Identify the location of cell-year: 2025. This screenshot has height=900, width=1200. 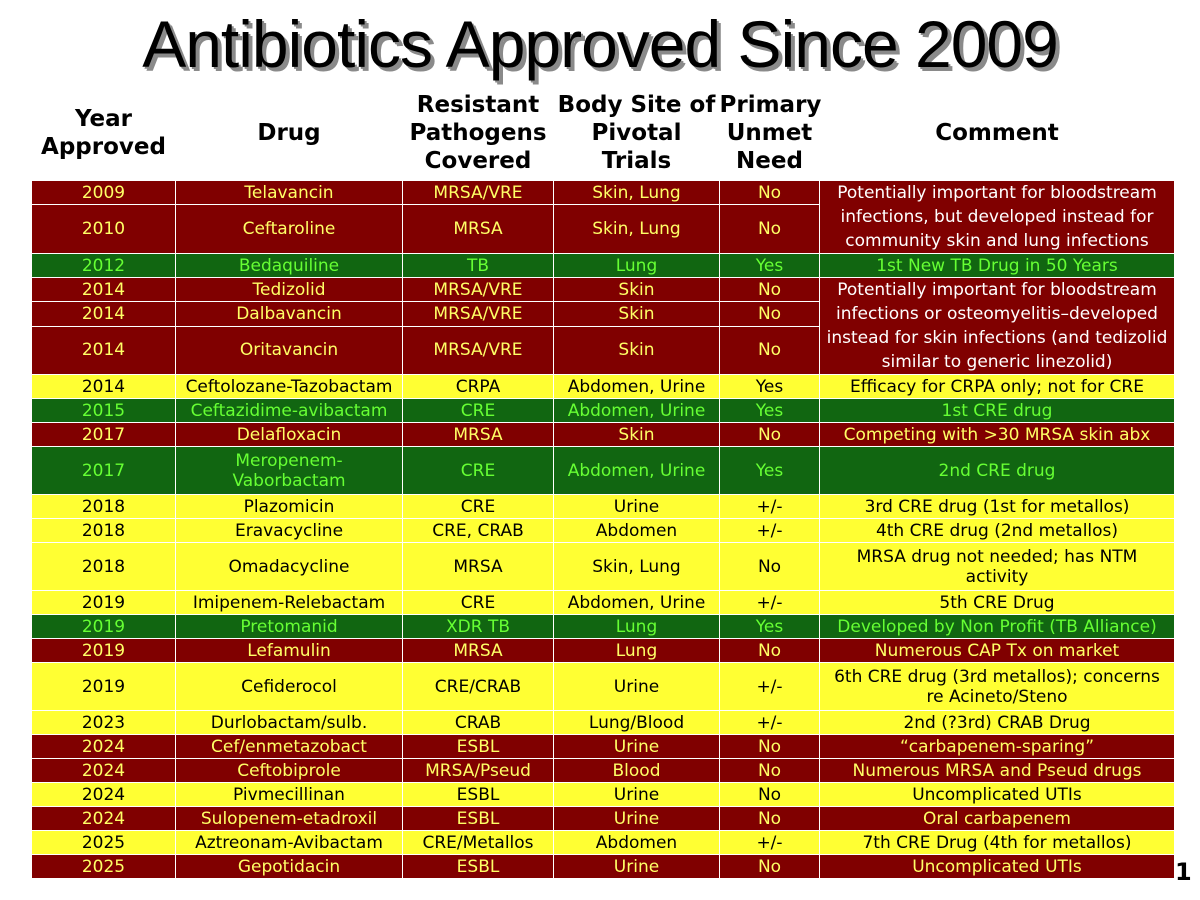
(103, 842).